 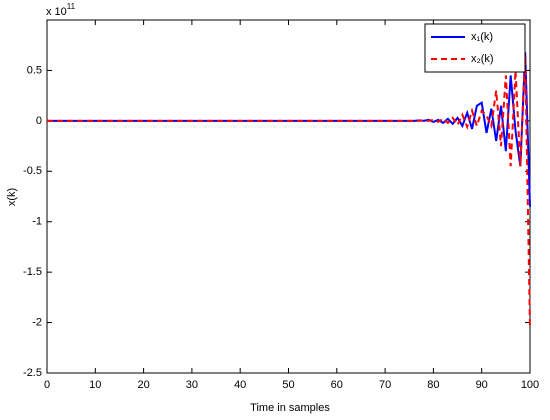 What do you see at coordinates (337, 385) in the screenshot?
I see `x-tick-label: 60` at bounding box center [337, 385].